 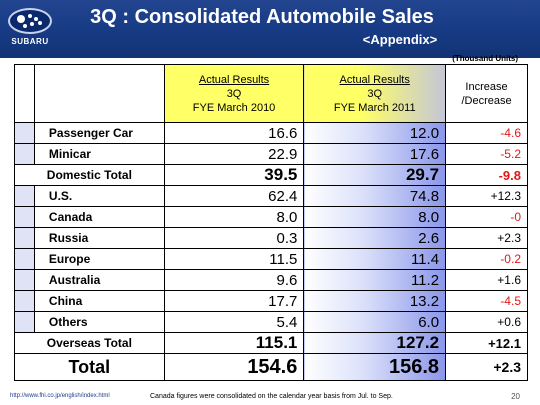 I want to click on header-2011-line3: FYE March 2011, so click(x=374, y=107).